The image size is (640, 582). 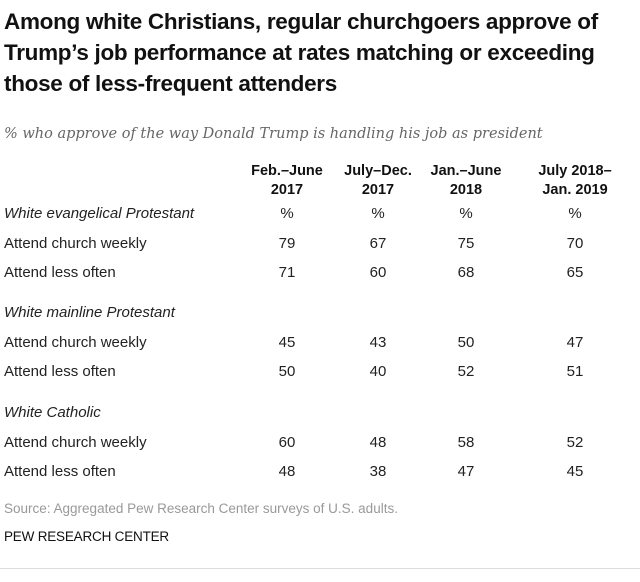 I want to click on table-row: Attend less often 48 38 47 45, so click(x=320, y=474).